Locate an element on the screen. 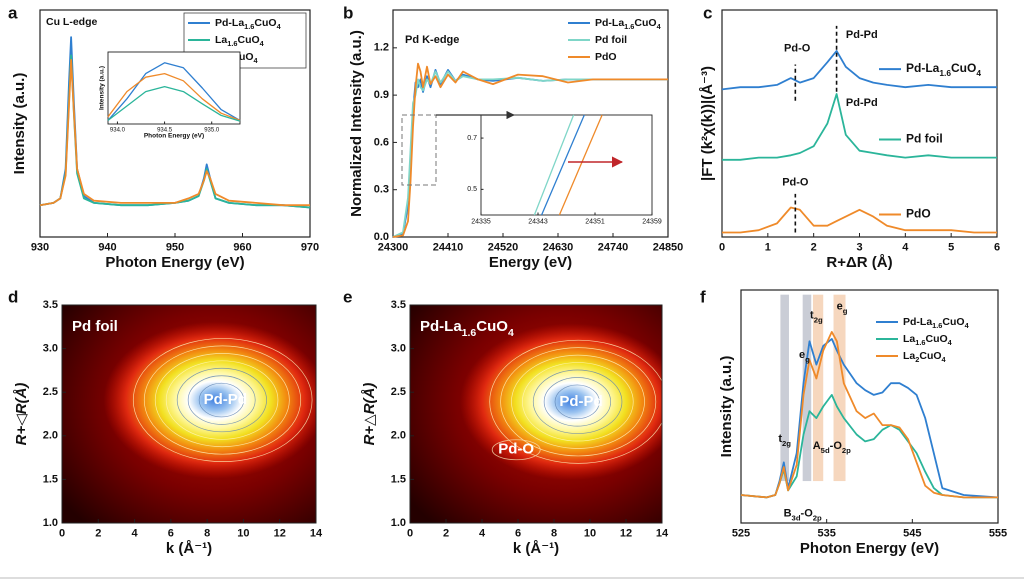  x-tick-label: 2 is located at coordinates (814, 247).